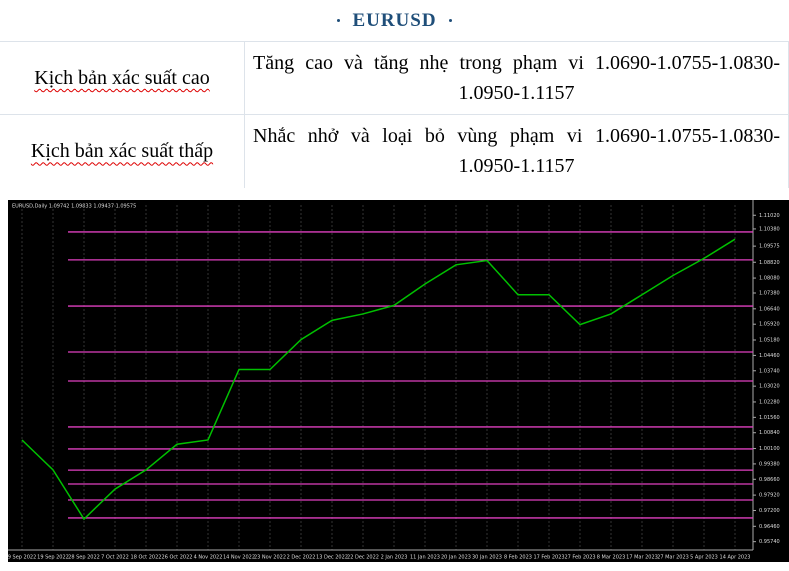 This screenshot has height=571, width=789. I want to click on x-tick-label: 14 Nov 2022, so click(239, 558).